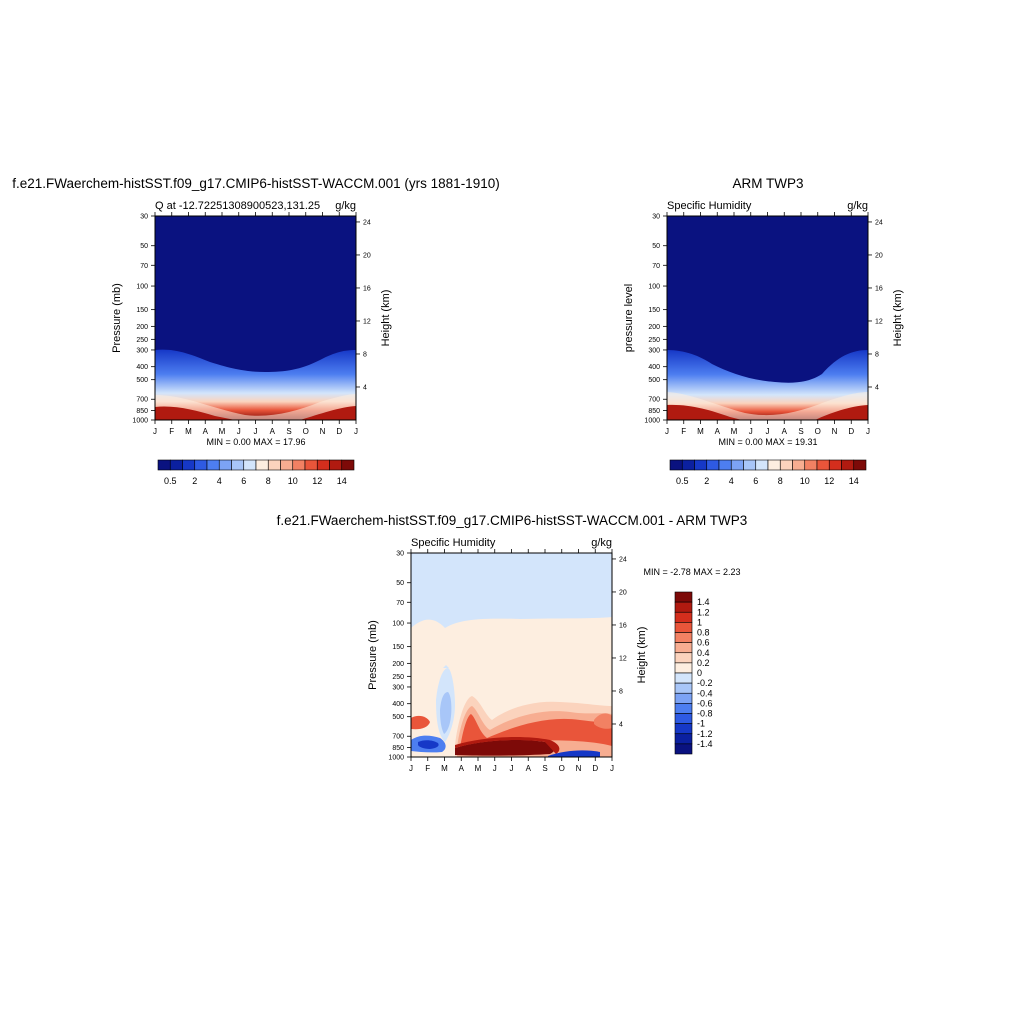  What do you see at coordinates (780, 481) in the screenshot?
I see `panel-obs-colorbar-label: 8` at bounding box center [780, 481].